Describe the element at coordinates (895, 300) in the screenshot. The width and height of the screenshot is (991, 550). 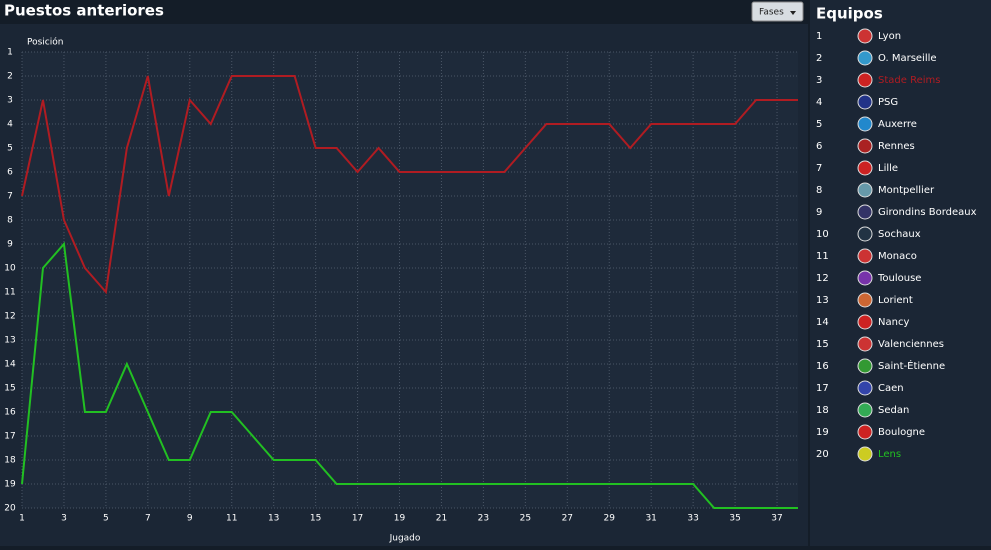
I see `team-name: Lorient` at that location.